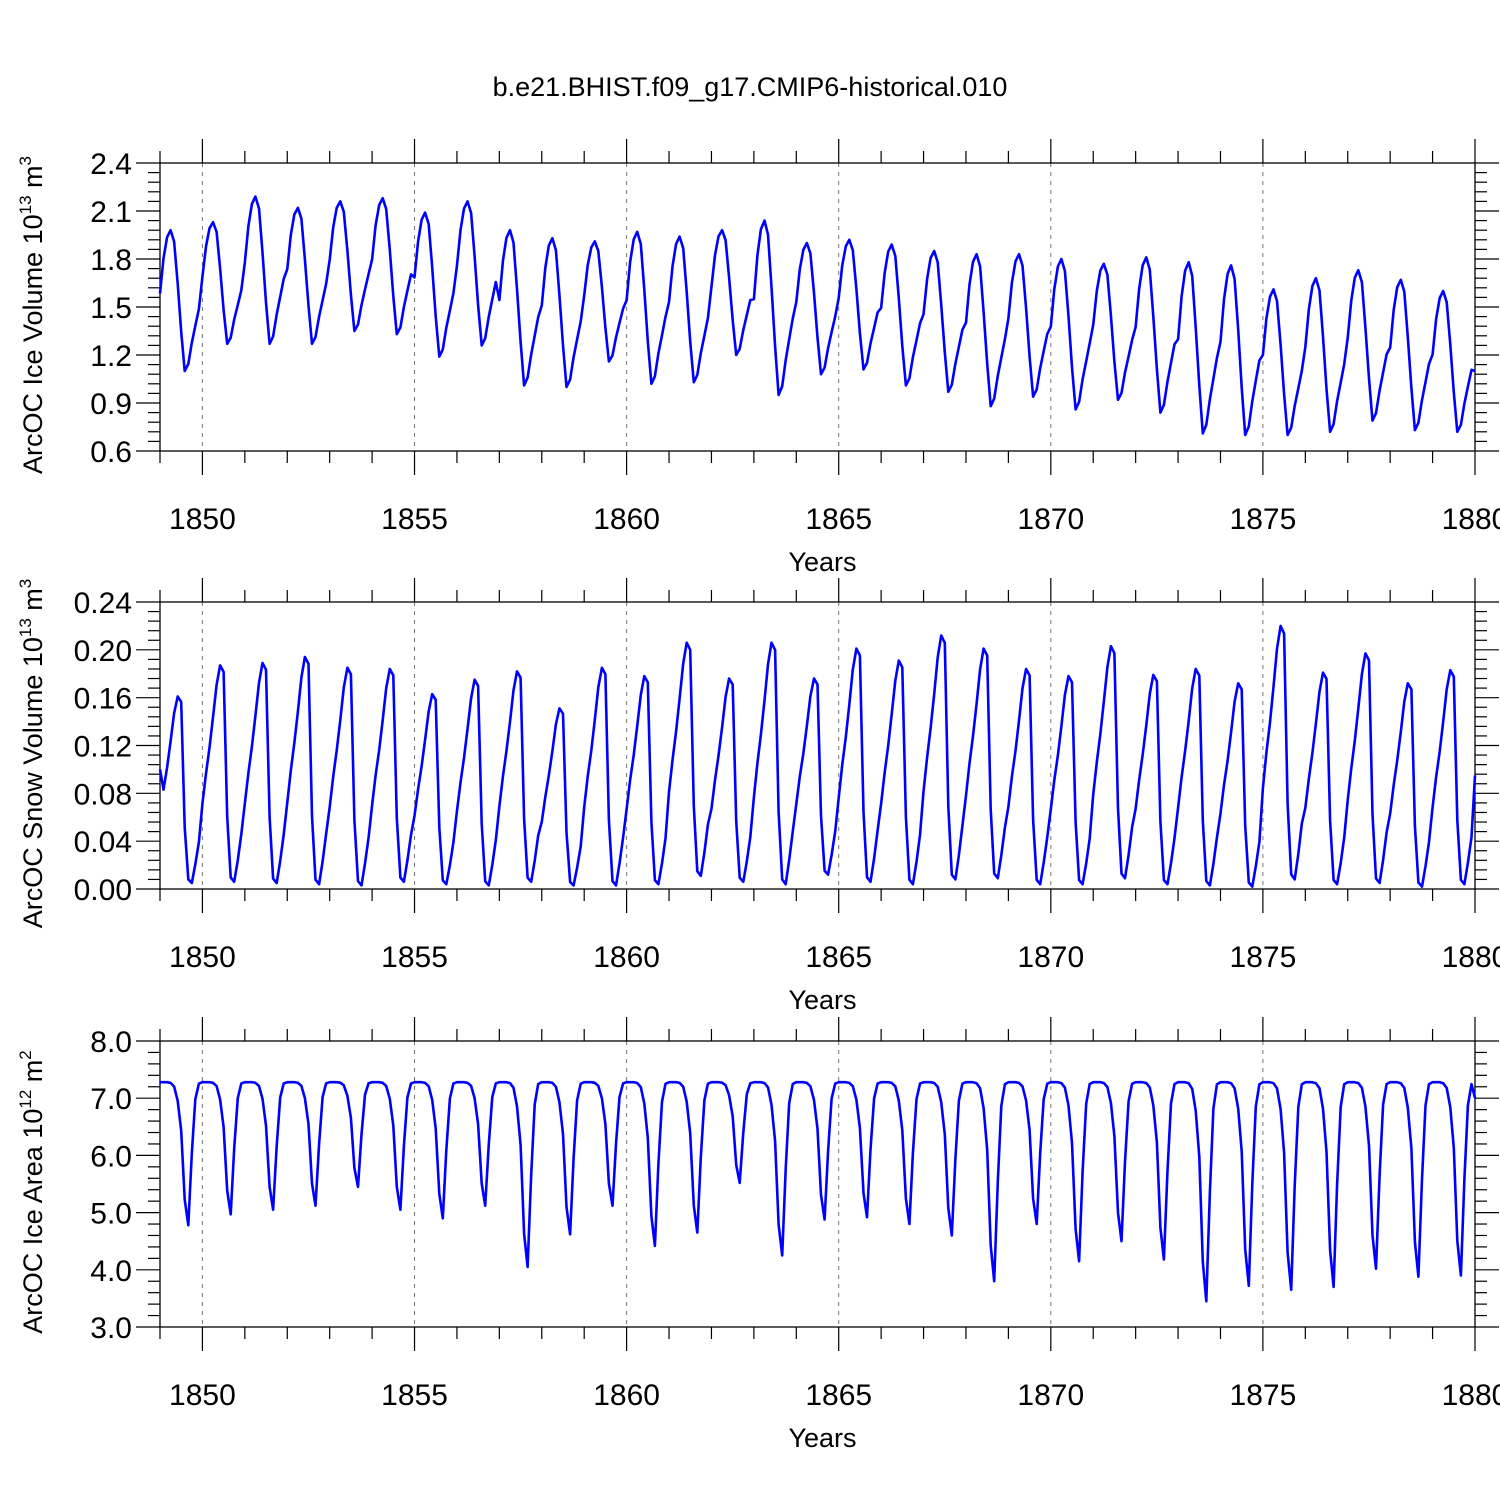 The image size is (1500, 1500). What do you see at coordinates (822, 562) in the screenshot?
I see `ice-volume-x-axis-title: Years` at bounding box center [822, 562].